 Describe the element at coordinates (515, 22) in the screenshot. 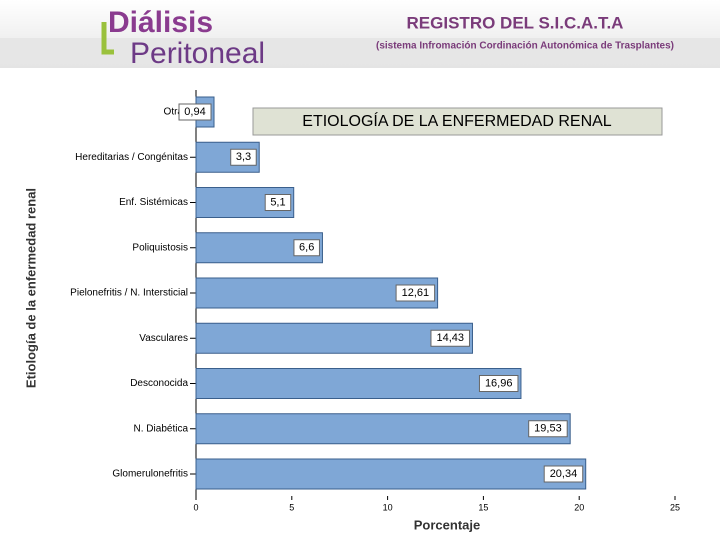

I see `header-title: REGISTRO DEL S.I.C.A.T.A` at that location.